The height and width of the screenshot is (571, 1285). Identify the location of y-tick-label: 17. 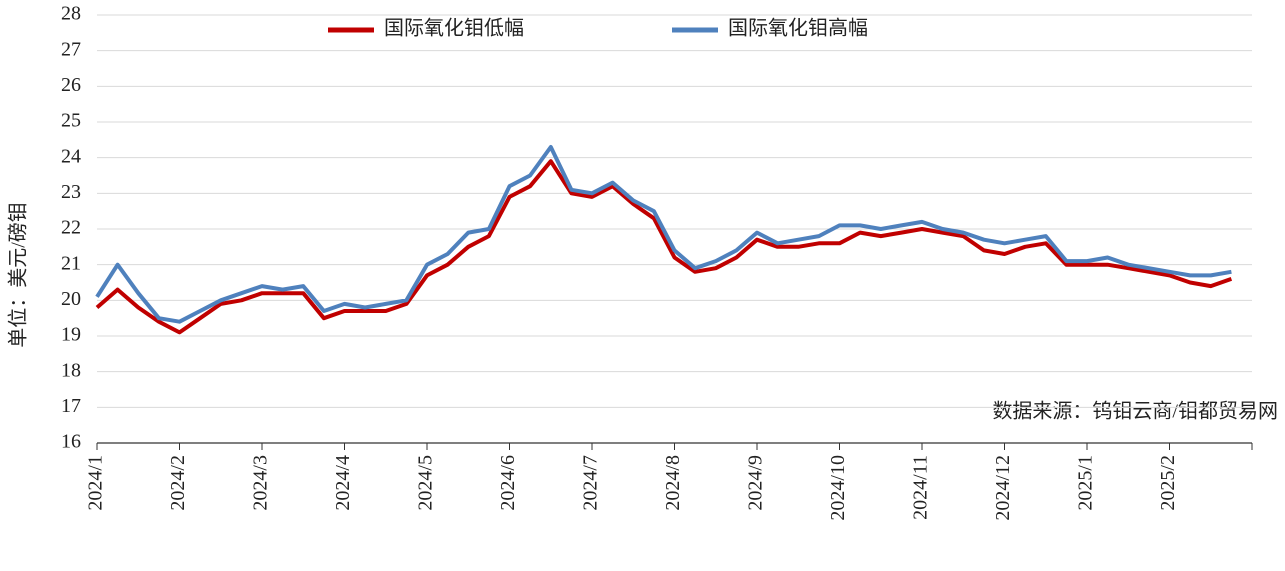
(71, 406).